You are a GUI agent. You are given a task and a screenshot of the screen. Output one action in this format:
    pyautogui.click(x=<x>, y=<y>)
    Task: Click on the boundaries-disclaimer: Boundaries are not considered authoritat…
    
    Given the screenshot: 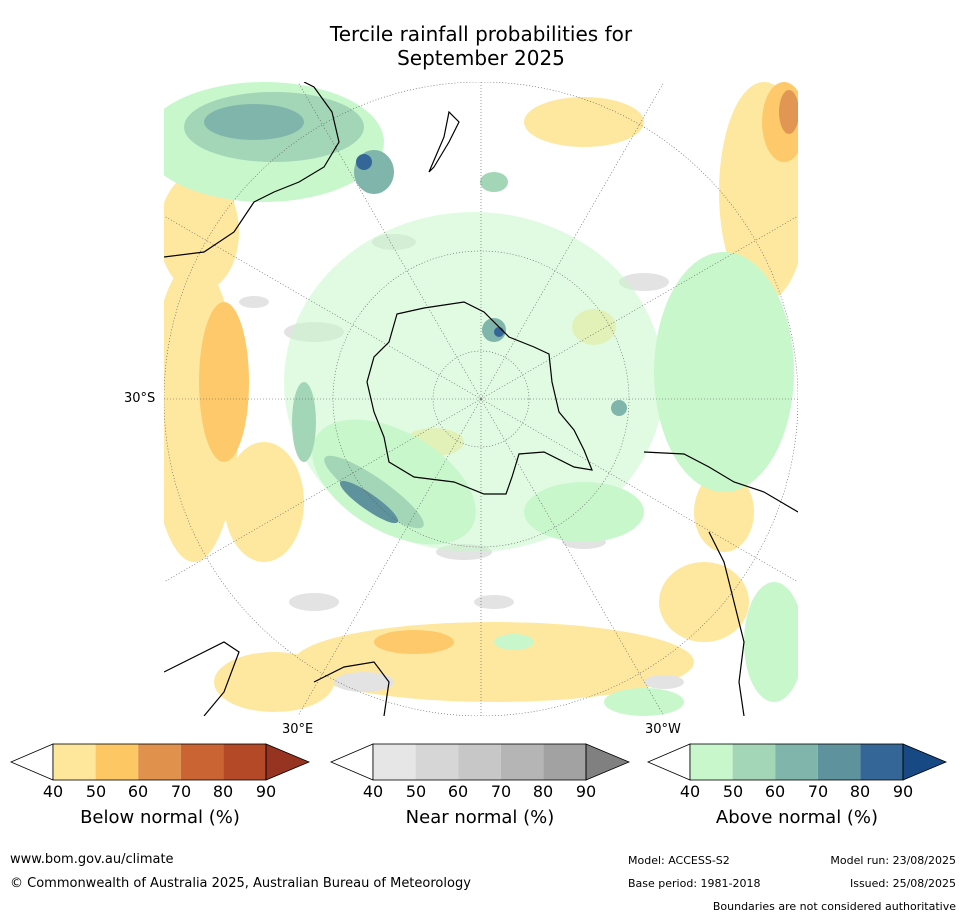 What is the action you would take?
    pyautogui.click(x=834, y=906)
    